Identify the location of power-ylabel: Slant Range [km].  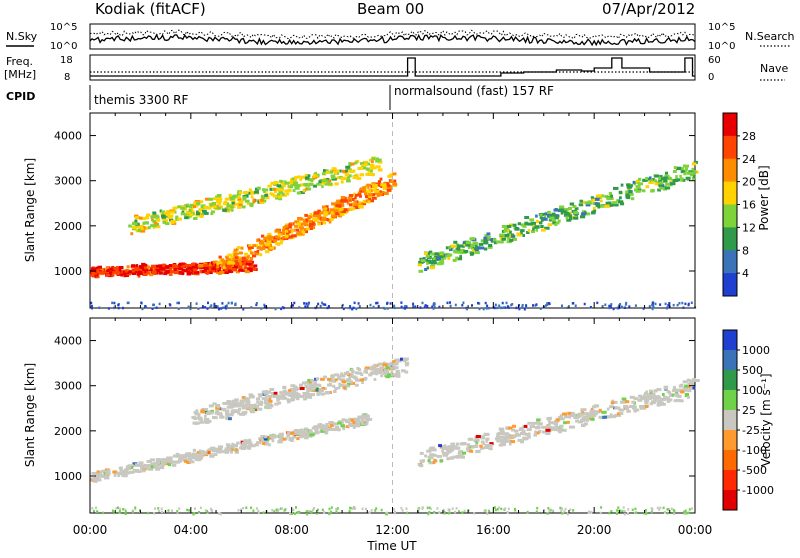
(30, 210).